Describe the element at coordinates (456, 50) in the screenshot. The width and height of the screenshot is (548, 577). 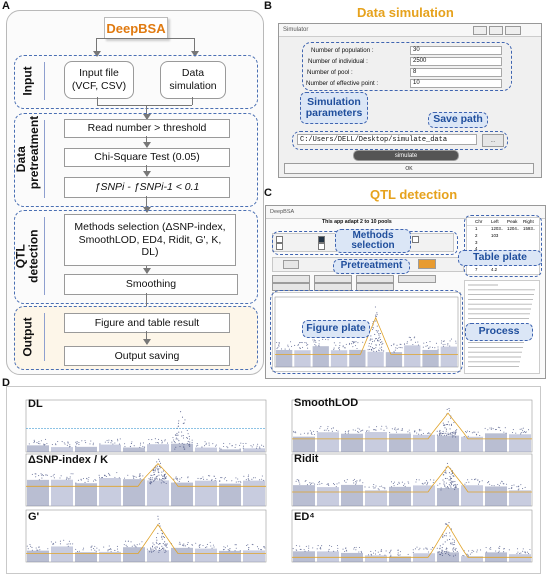
I see `population-input: 30` at that location.